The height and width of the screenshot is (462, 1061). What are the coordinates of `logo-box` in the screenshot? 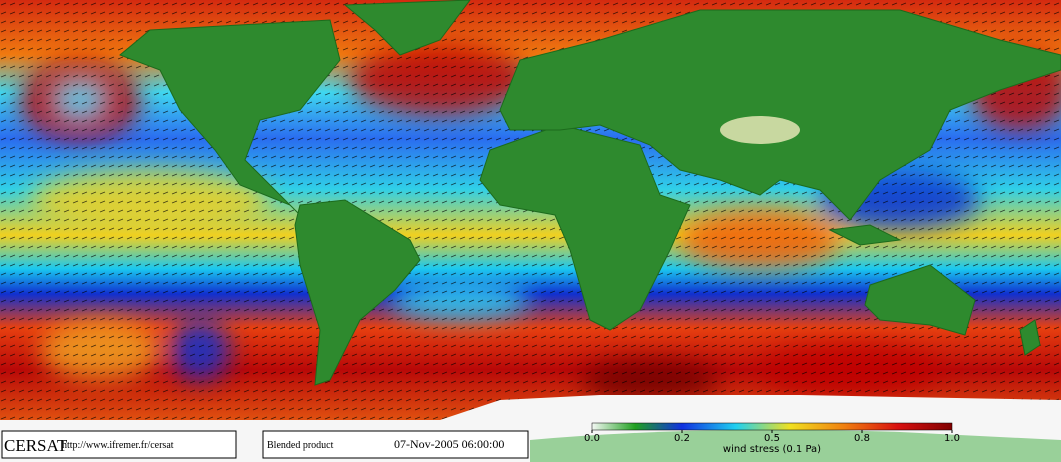 It's located at (119, 444).